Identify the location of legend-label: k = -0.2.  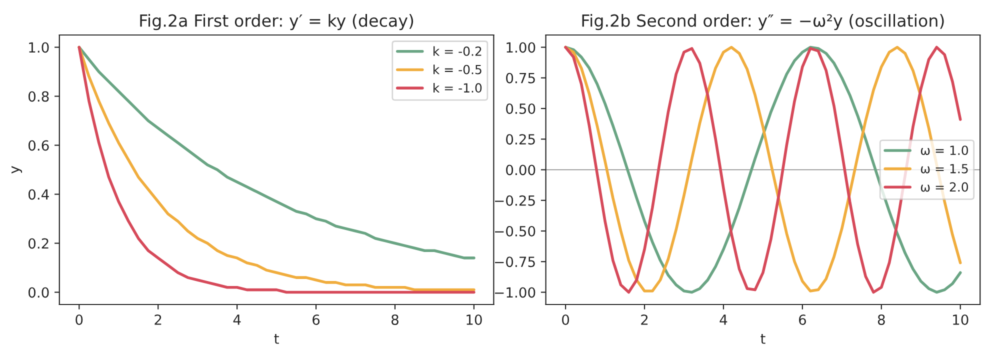
(458, 51).